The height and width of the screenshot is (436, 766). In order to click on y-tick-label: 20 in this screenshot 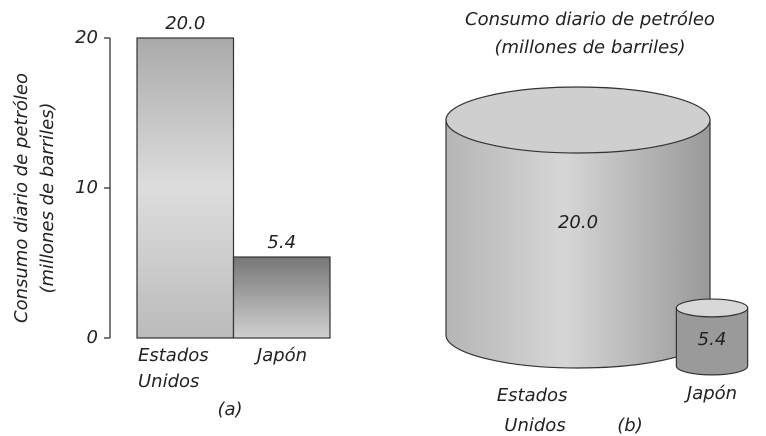, I will do `click(86, 37)`.